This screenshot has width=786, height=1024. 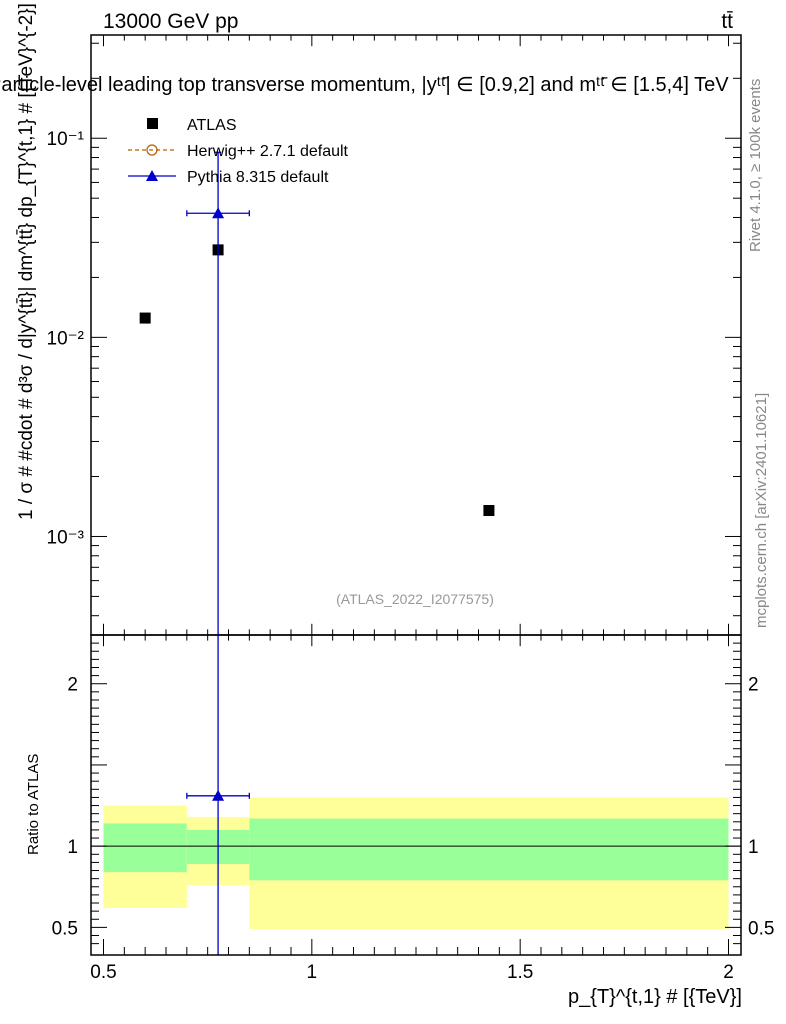 What do you see at coordinates (170, 21) in the screenshot?
I see `energy-label: 13000 GeV pp` at bounding box center [170, 21].